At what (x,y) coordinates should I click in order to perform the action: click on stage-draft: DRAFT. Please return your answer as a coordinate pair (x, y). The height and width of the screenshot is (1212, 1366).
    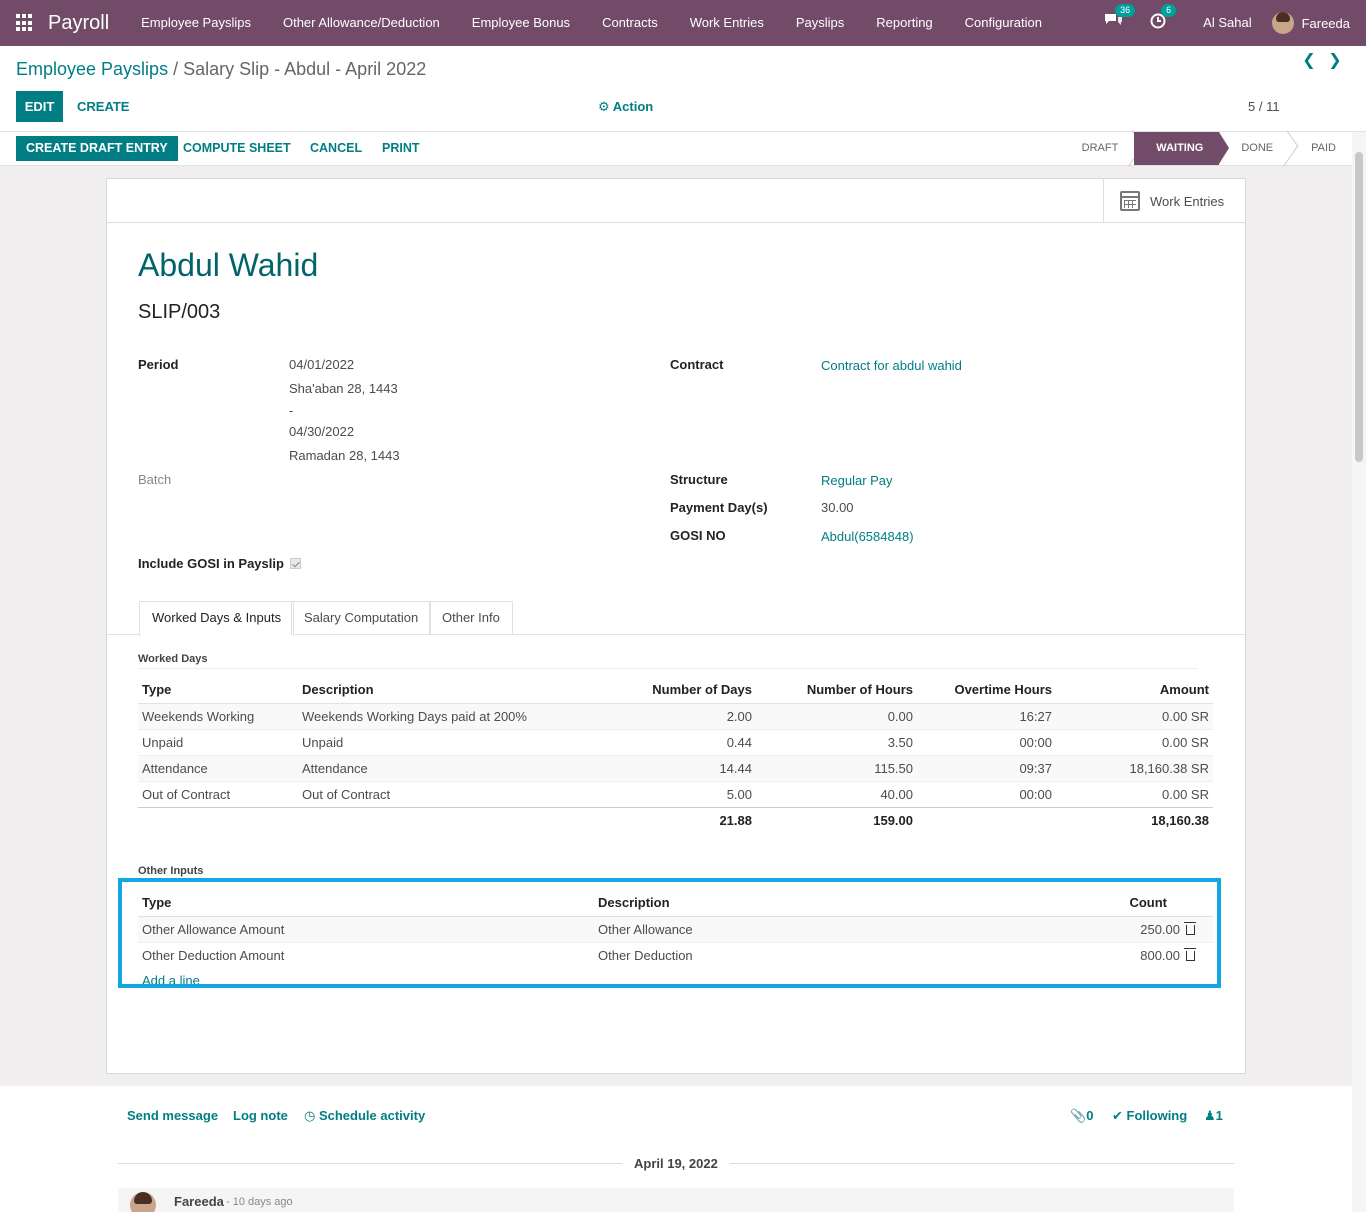
    Looking at the image, I should click on (1097, 148).